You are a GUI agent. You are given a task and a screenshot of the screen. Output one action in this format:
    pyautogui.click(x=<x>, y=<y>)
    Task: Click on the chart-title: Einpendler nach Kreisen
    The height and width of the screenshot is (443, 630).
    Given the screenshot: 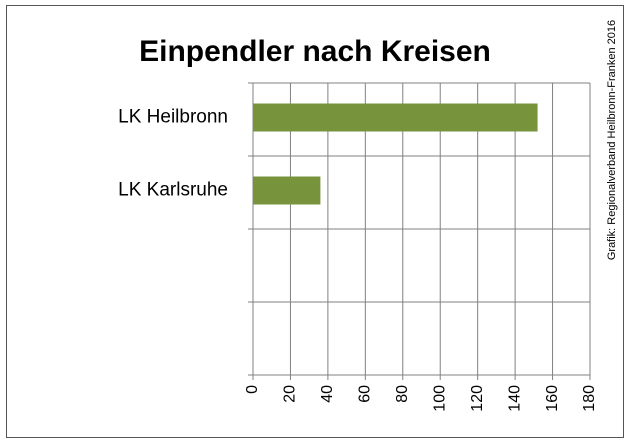 What is the action you would take?
    pyautogui.click(x=315, y=51)
    